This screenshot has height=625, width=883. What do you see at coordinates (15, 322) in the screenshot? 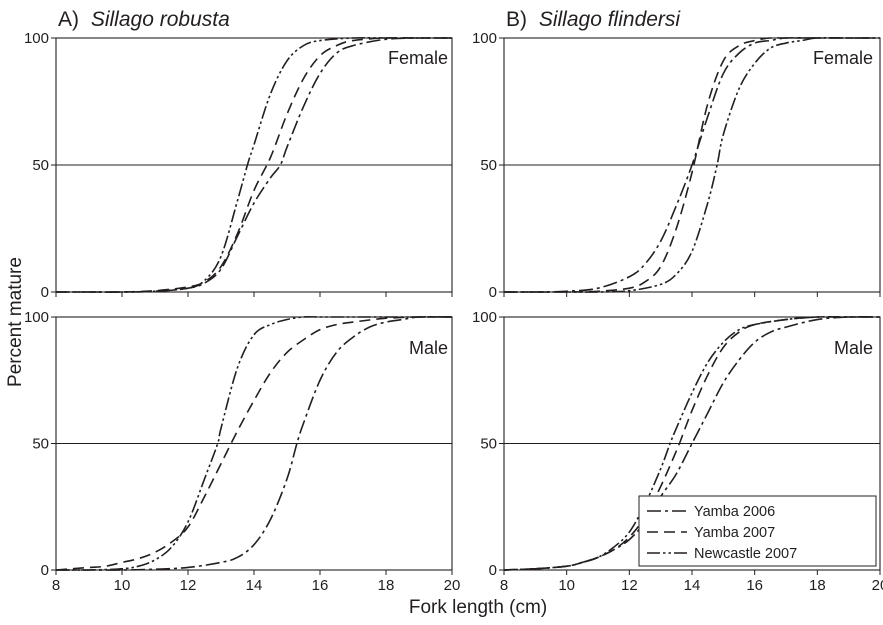
I see `y-axis-label: Percent mature` at bounding box center [15, 322].